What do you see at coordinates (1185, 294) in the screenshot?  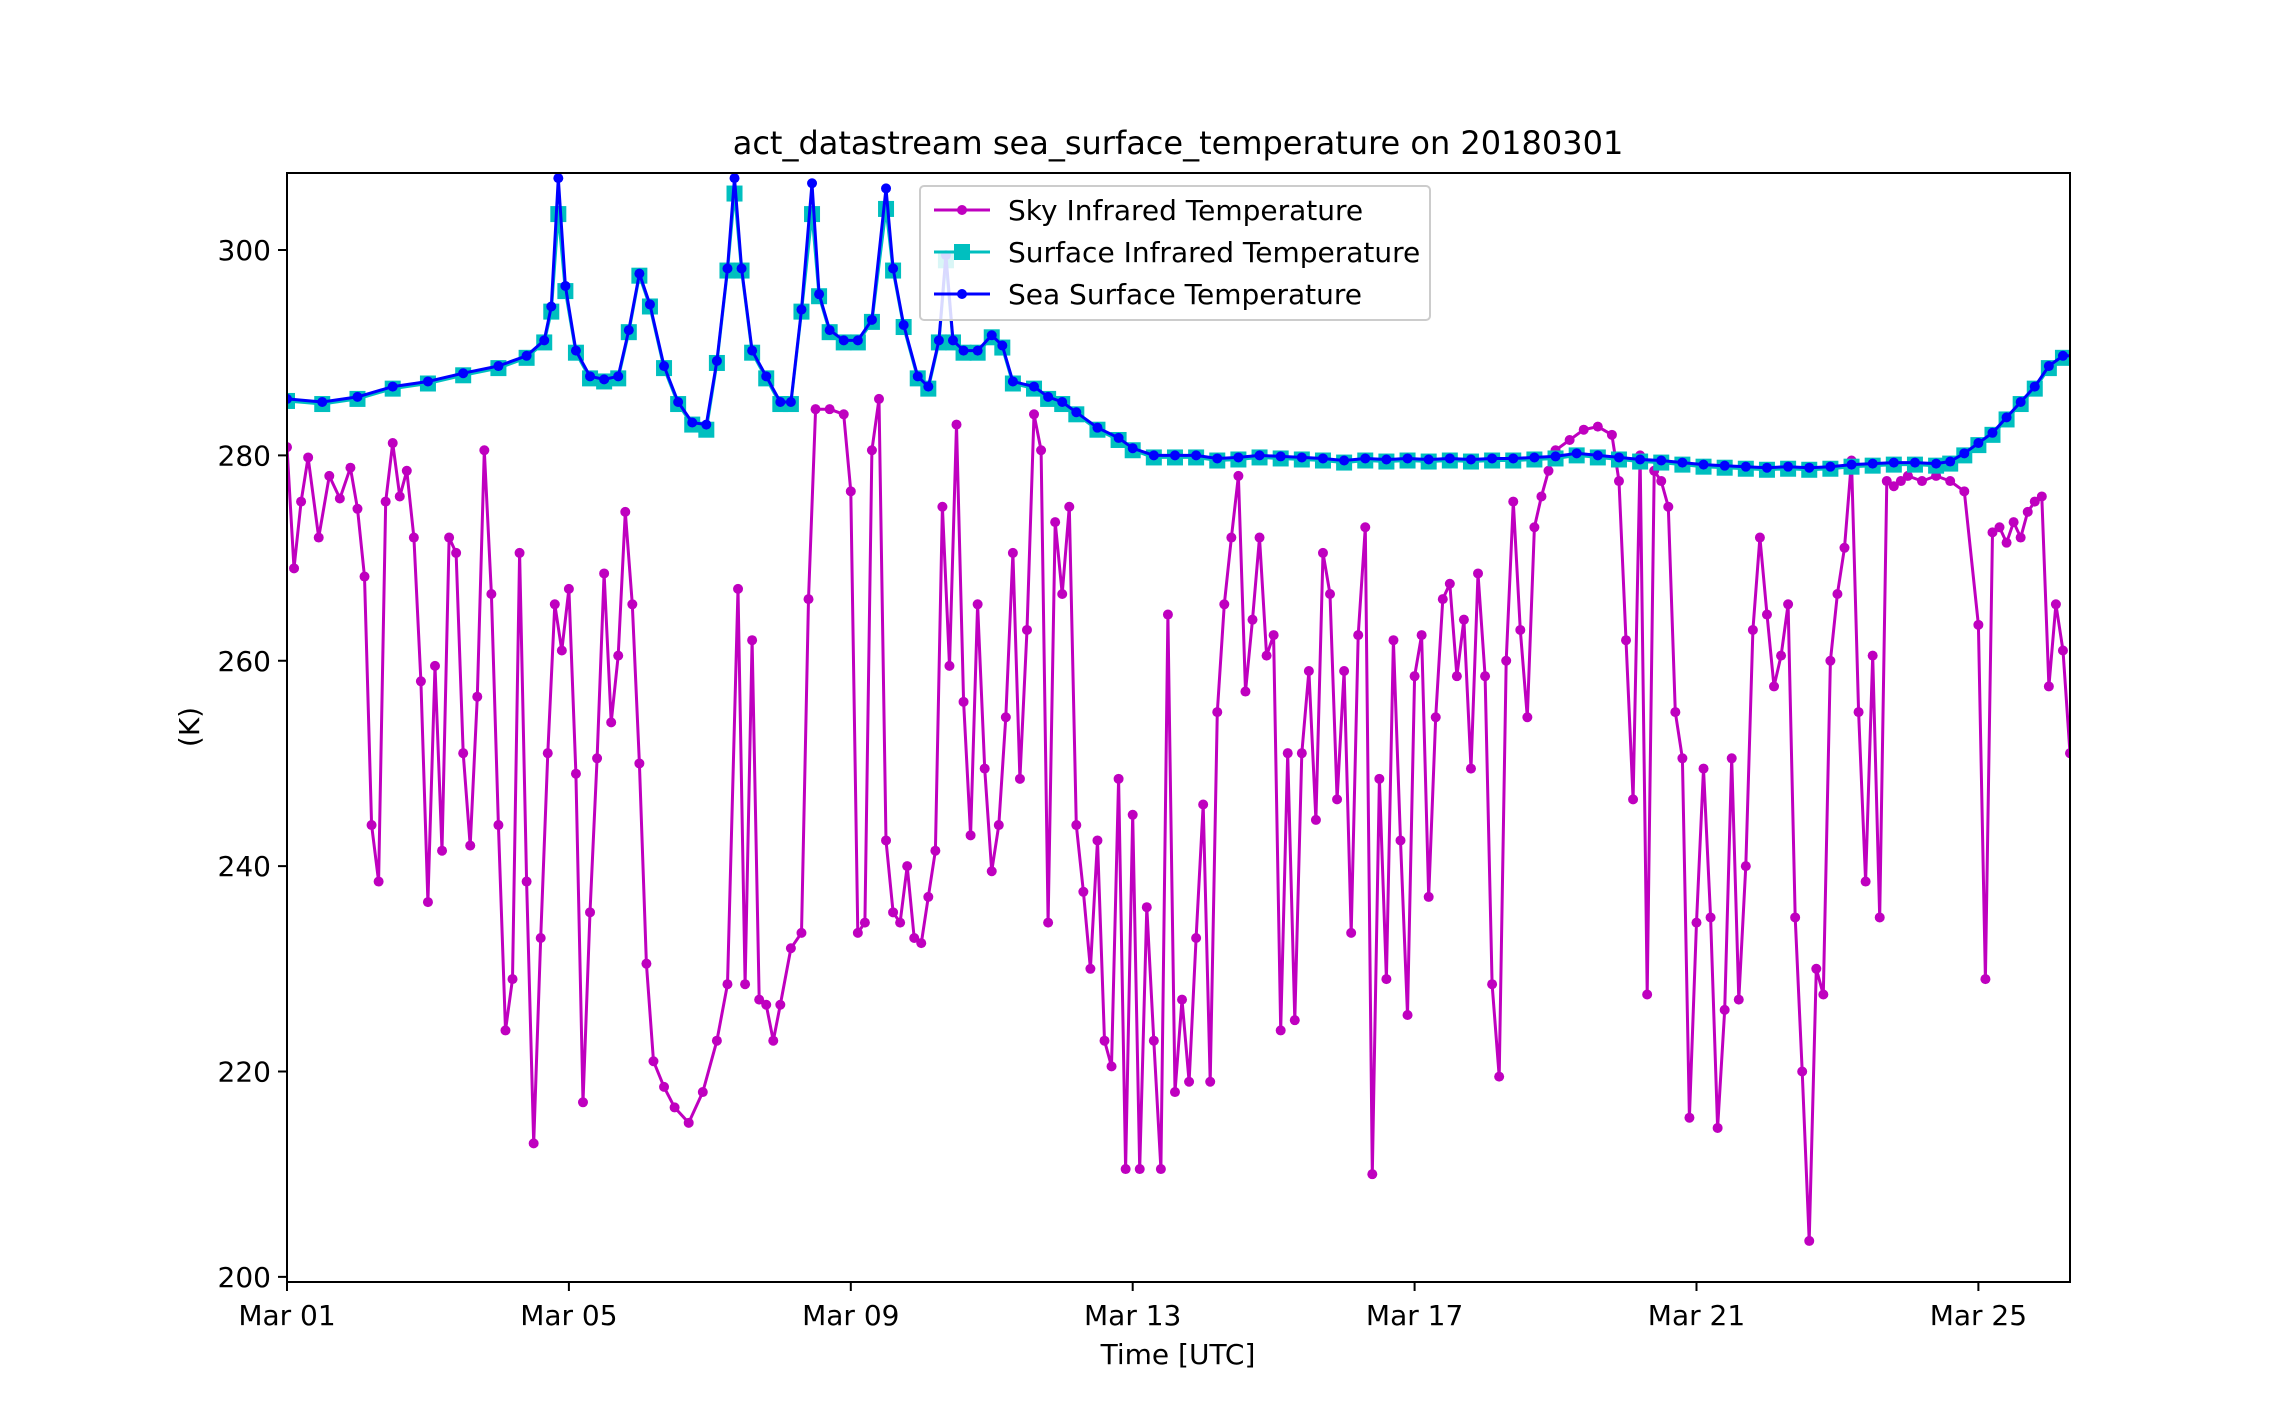 I see `legend-label: Sea Surface Temperature` at bounding box center [1185, 294].